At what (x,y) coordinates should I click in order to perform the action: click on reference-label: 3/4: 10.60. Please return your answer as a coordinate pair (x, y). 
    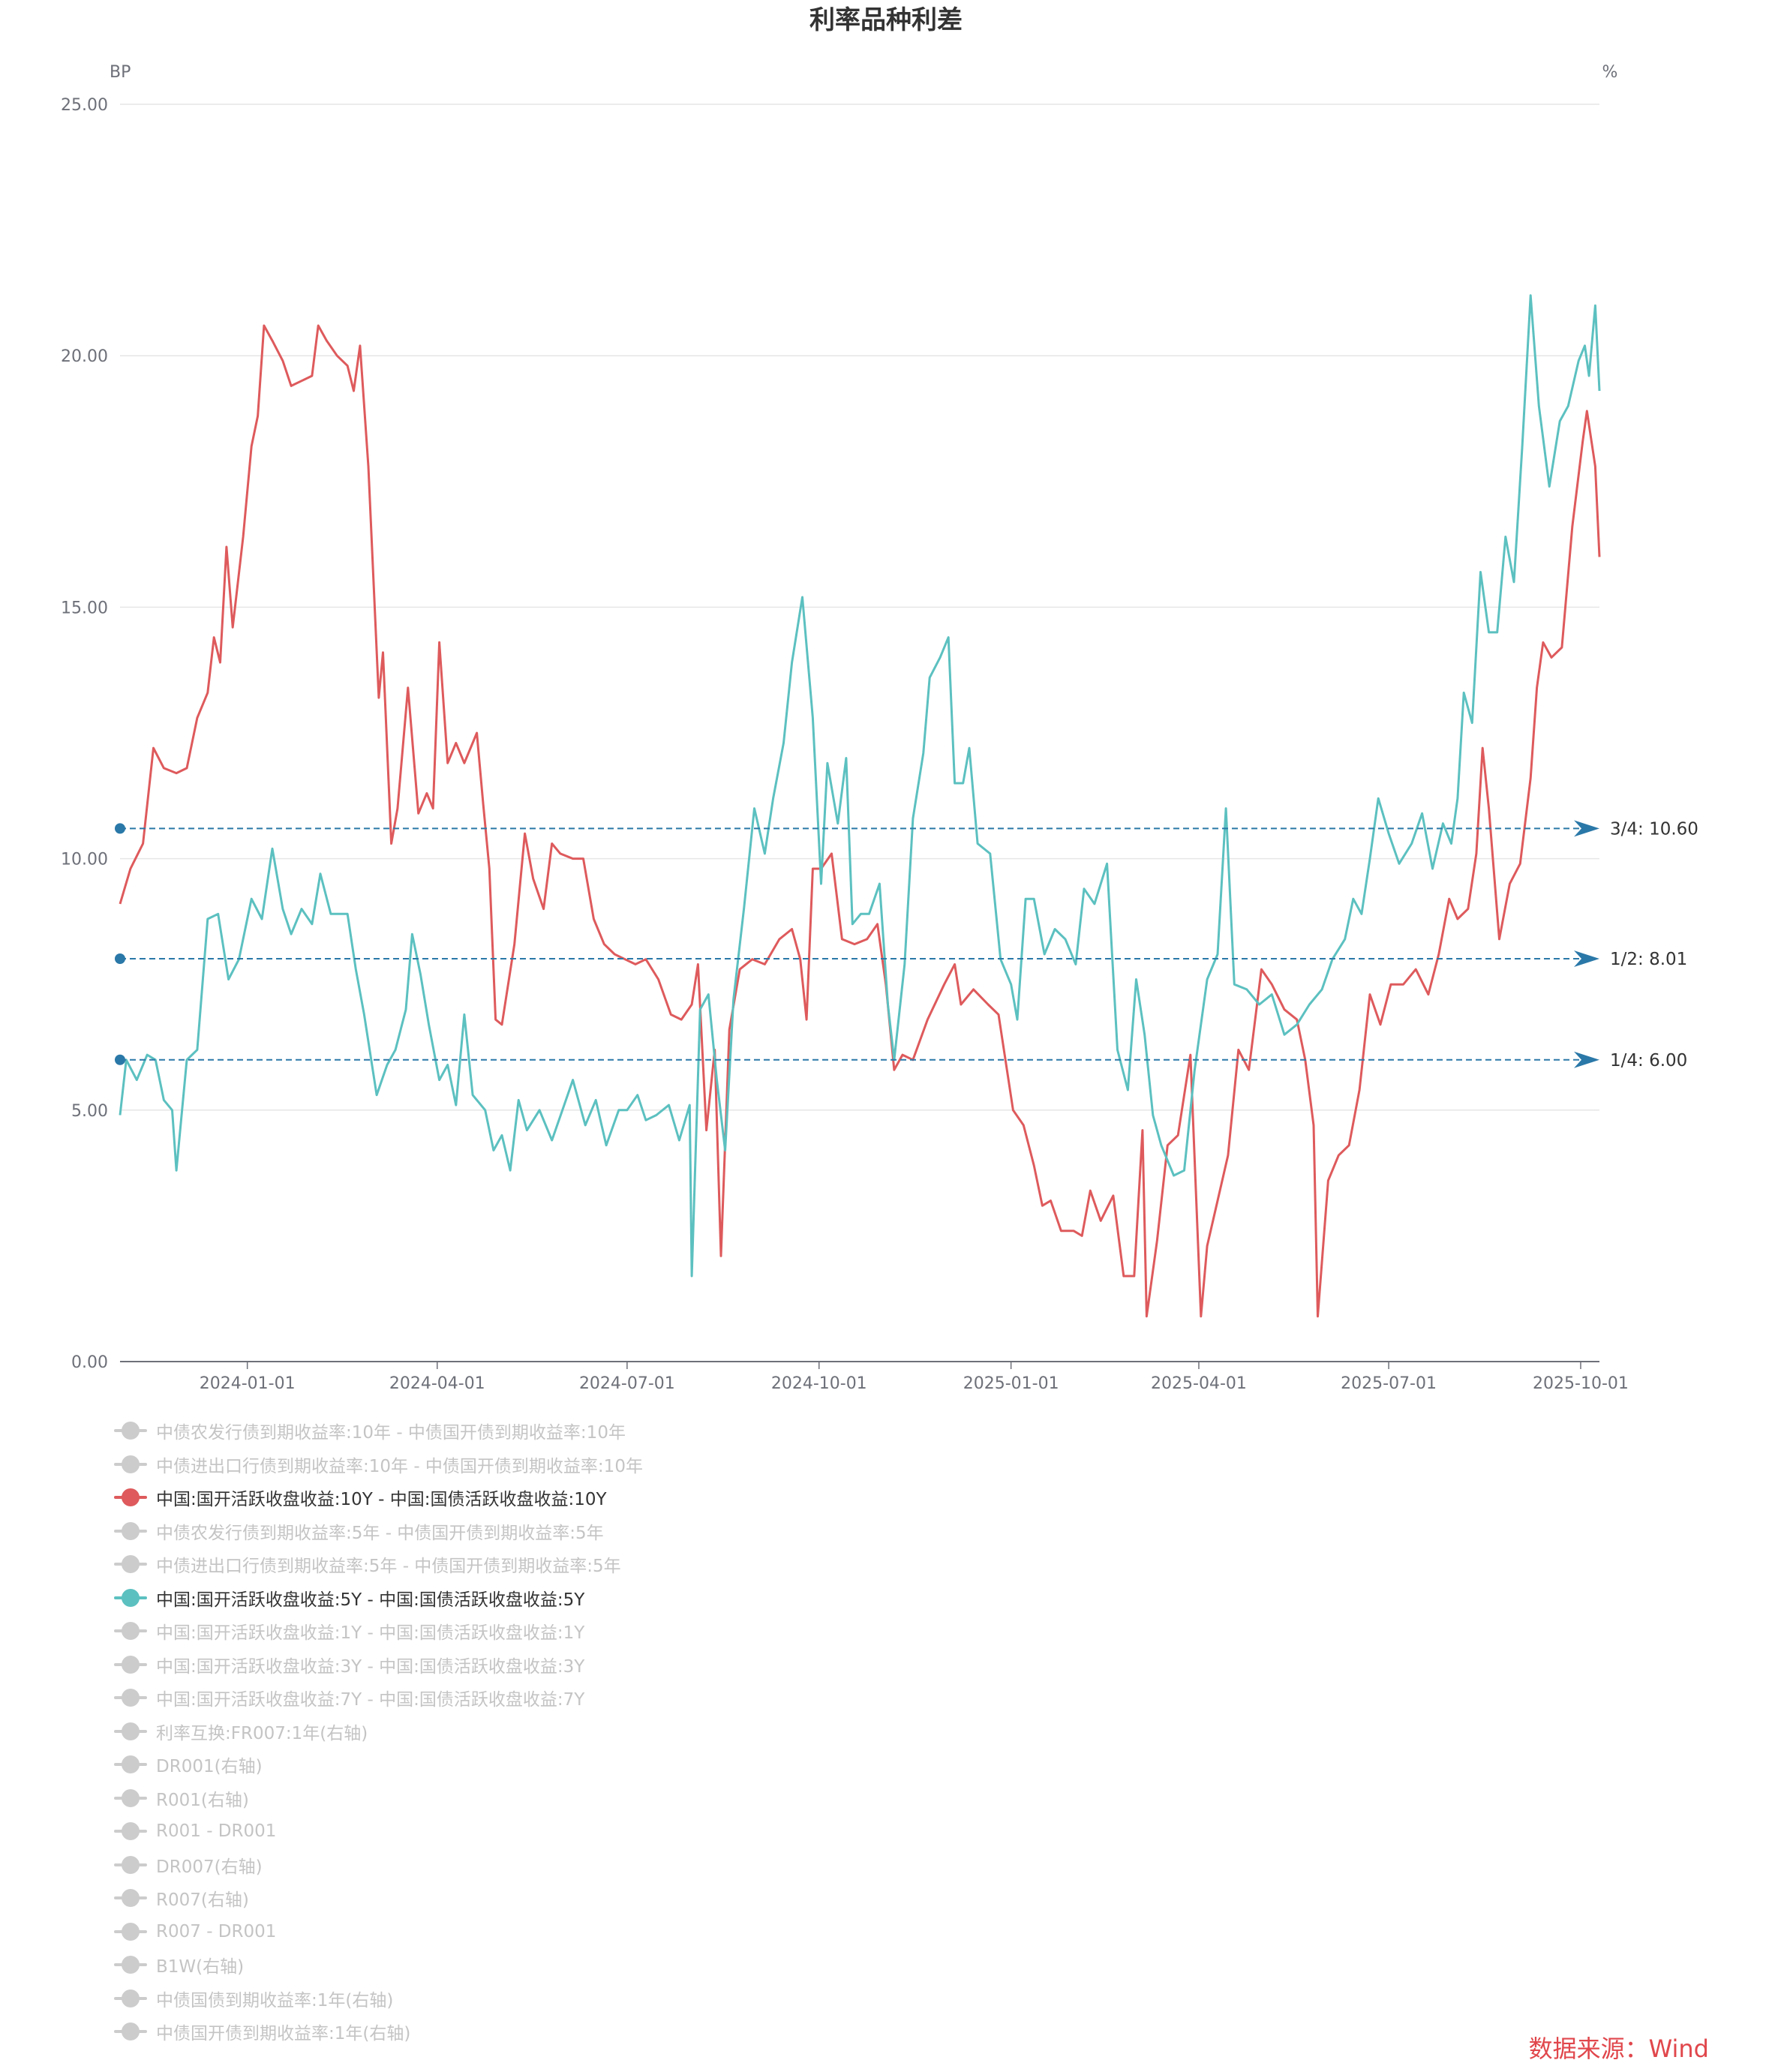
    Looking at the image, I should click on (1654, 829).